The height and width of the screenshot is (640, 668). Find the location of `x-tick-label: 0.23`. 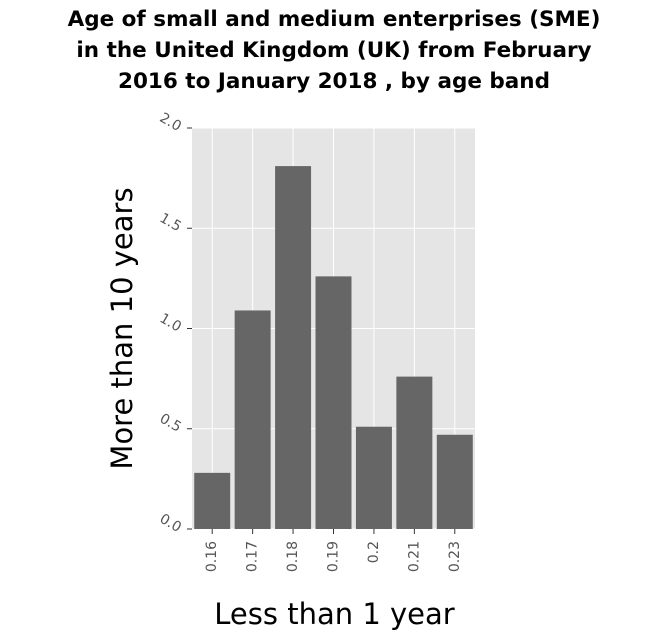

x-tick-label: 0.23 is located at coordinates (455, 556).